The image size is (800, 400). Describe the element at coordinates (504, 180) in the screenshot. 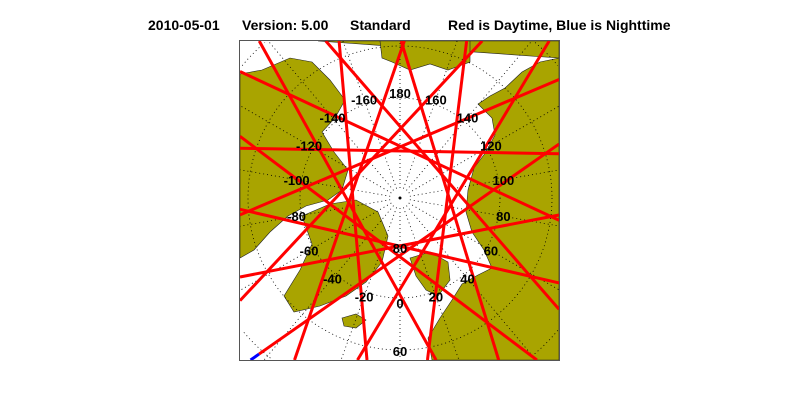

I see `longitude-label: 100` at that location.